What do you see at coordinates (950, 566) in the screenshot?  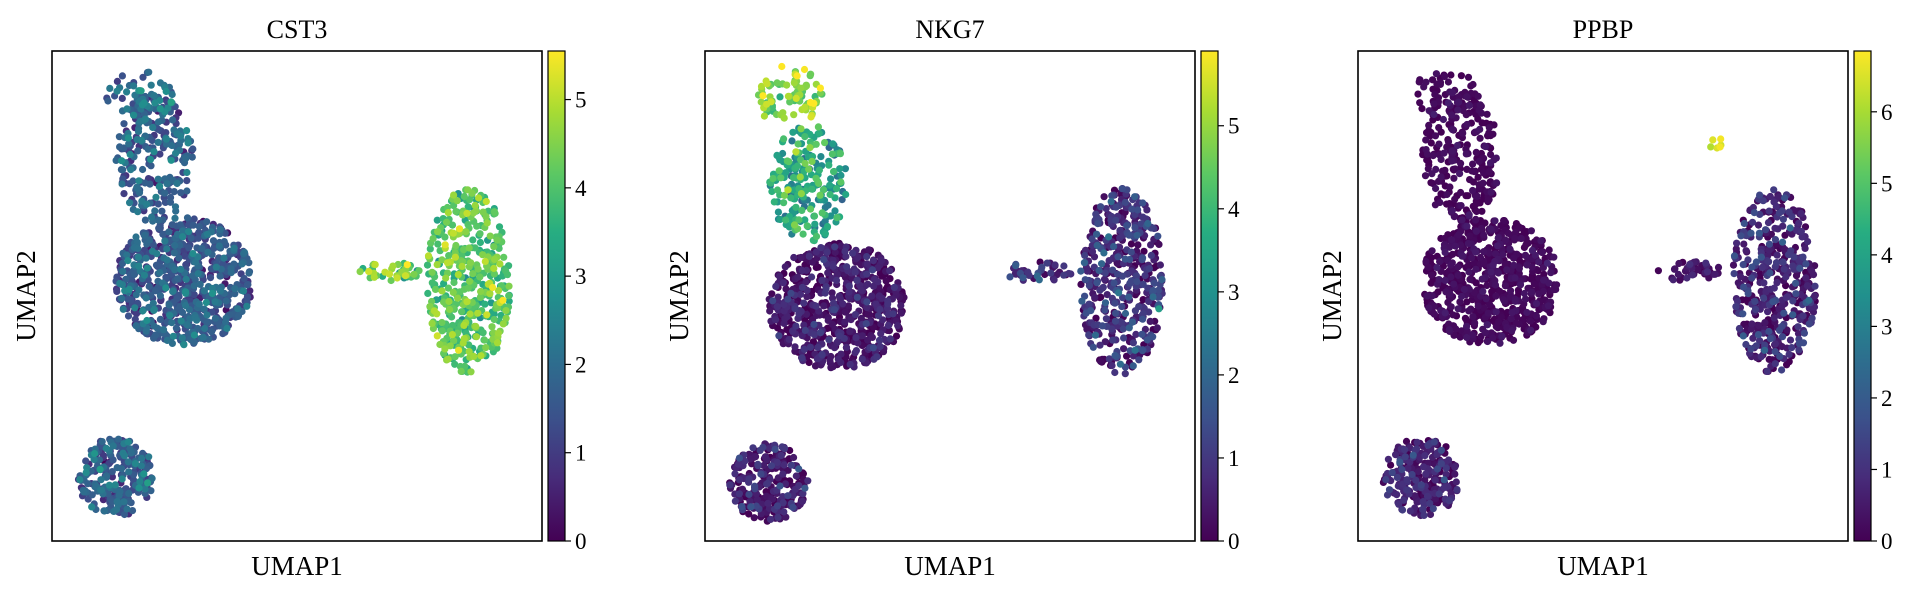 I see `x-axis-label: UMAP1` at bounding box center [950, 566].